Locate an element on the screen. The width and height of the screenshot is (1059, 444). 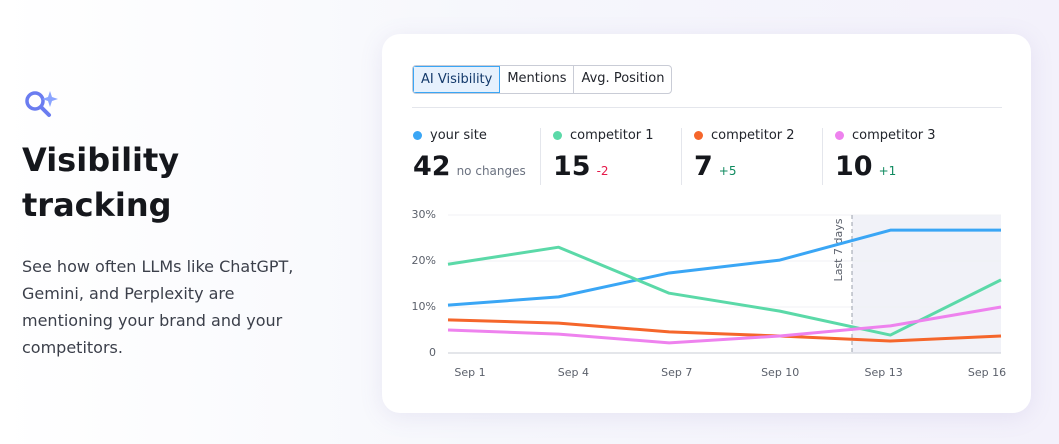
y-tick-label: 30% is located at coordinates (424, 214).